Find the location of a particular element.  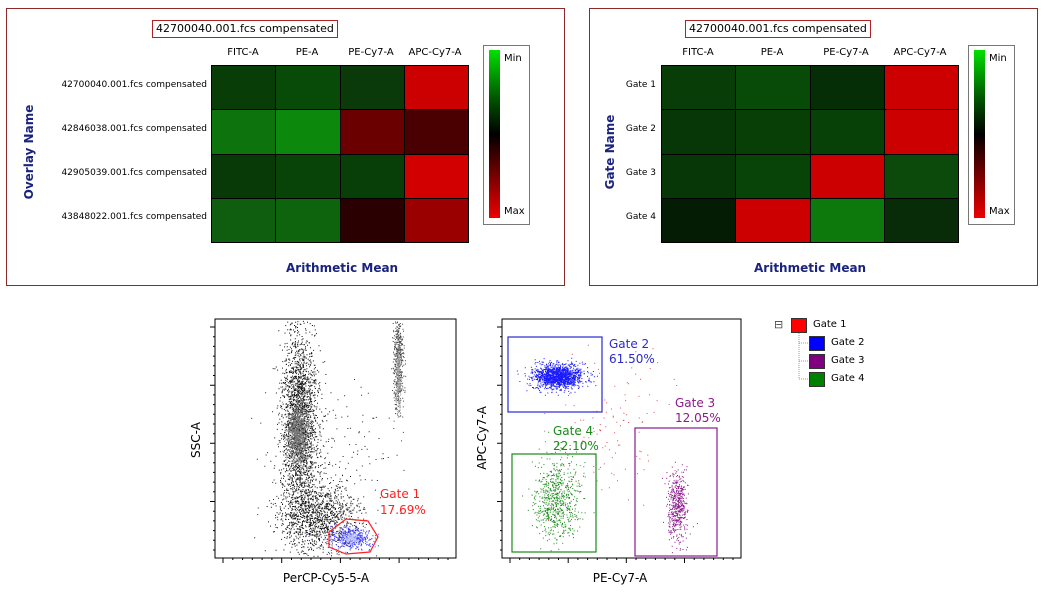

heatmap-overlay-legend: Min Max is located at coordinates (506, 135).